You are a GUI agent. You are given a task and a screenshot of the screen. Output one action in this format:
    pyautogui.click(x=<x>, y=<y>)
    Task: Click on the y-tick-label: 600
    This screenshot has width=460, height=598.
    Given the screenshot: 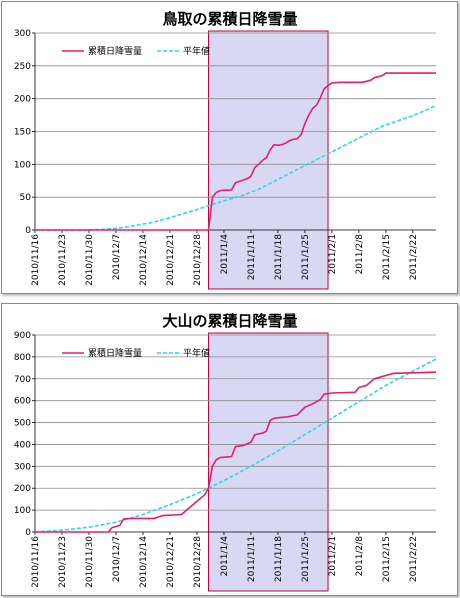 What is the action you would take?
    pyautogui.click(x=22, y=402)
    